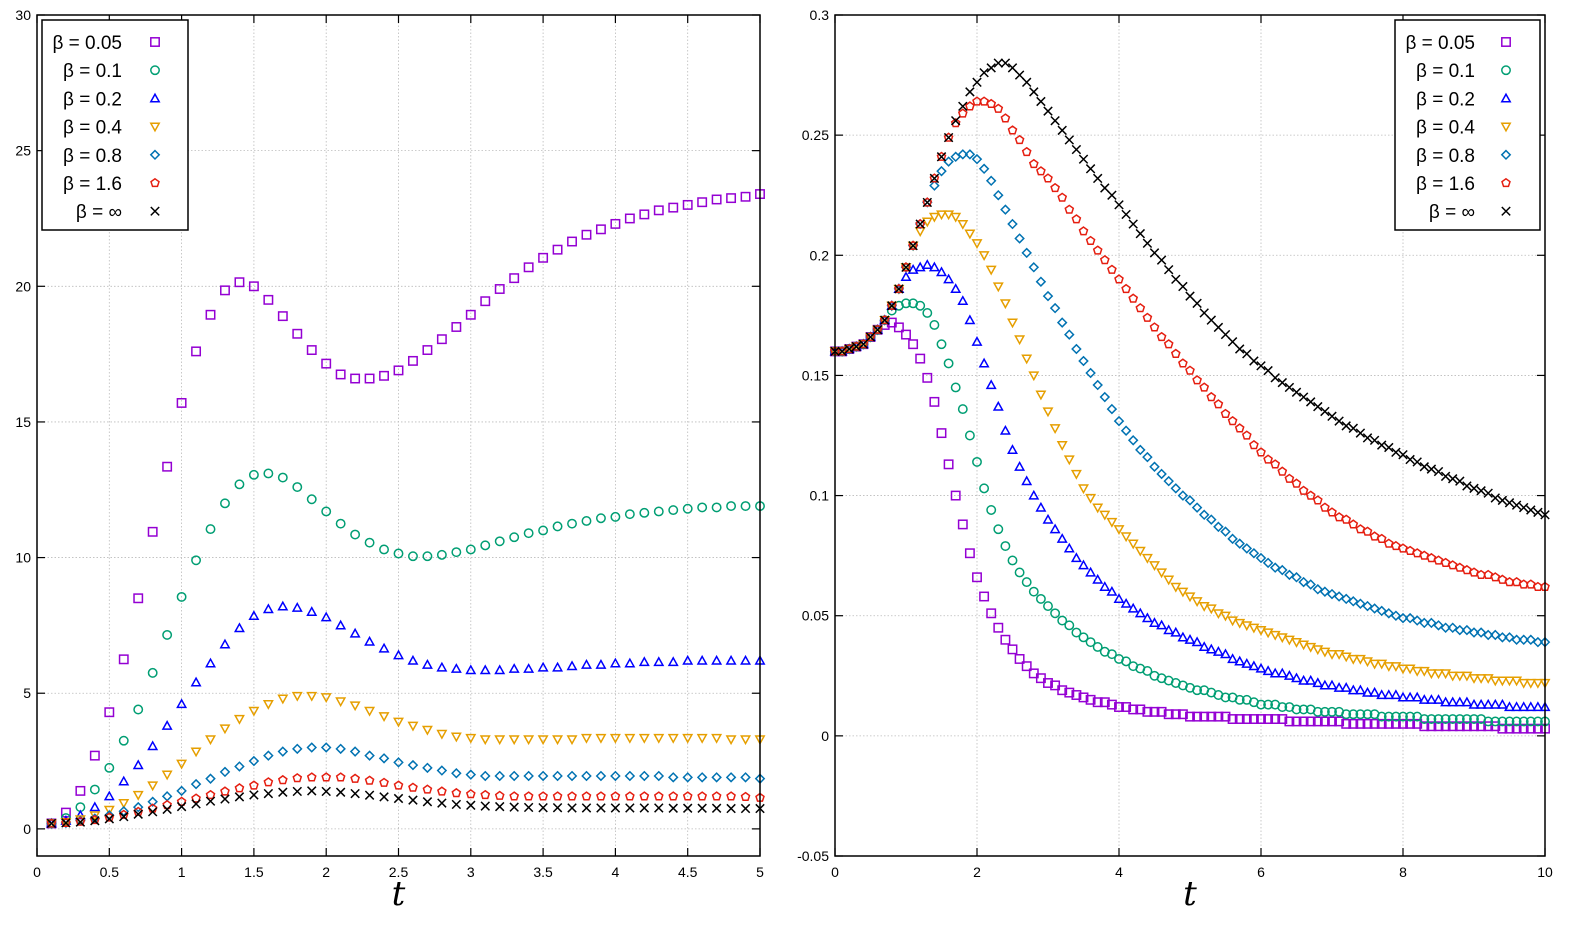  I want to click on y-tick-label: 15, so click(23, 422).